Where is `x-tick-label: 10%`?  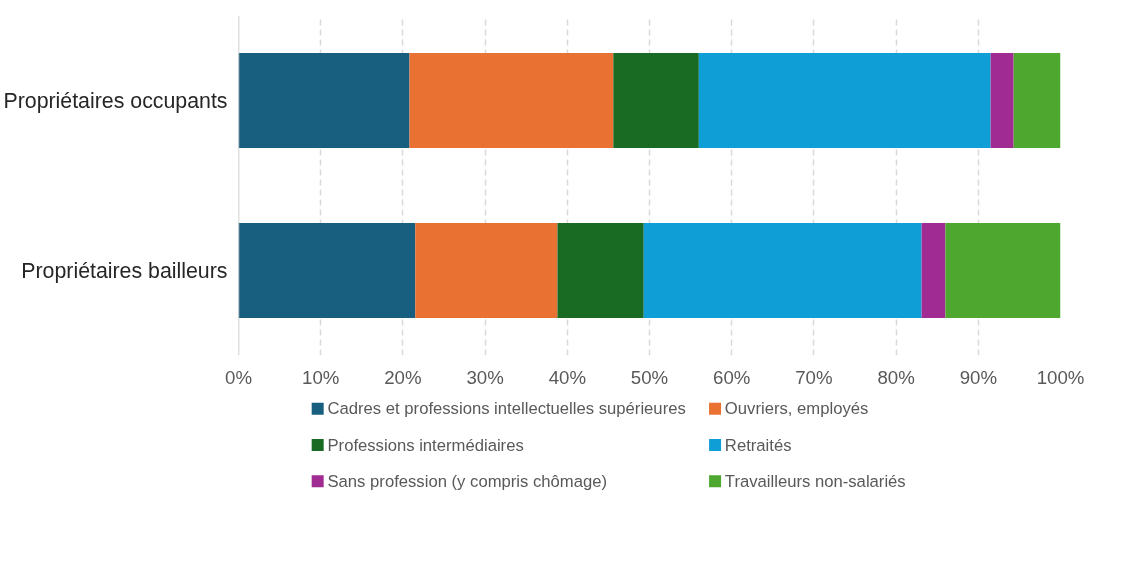
x-tick-label: 10% is located at coordinates (321, 377).